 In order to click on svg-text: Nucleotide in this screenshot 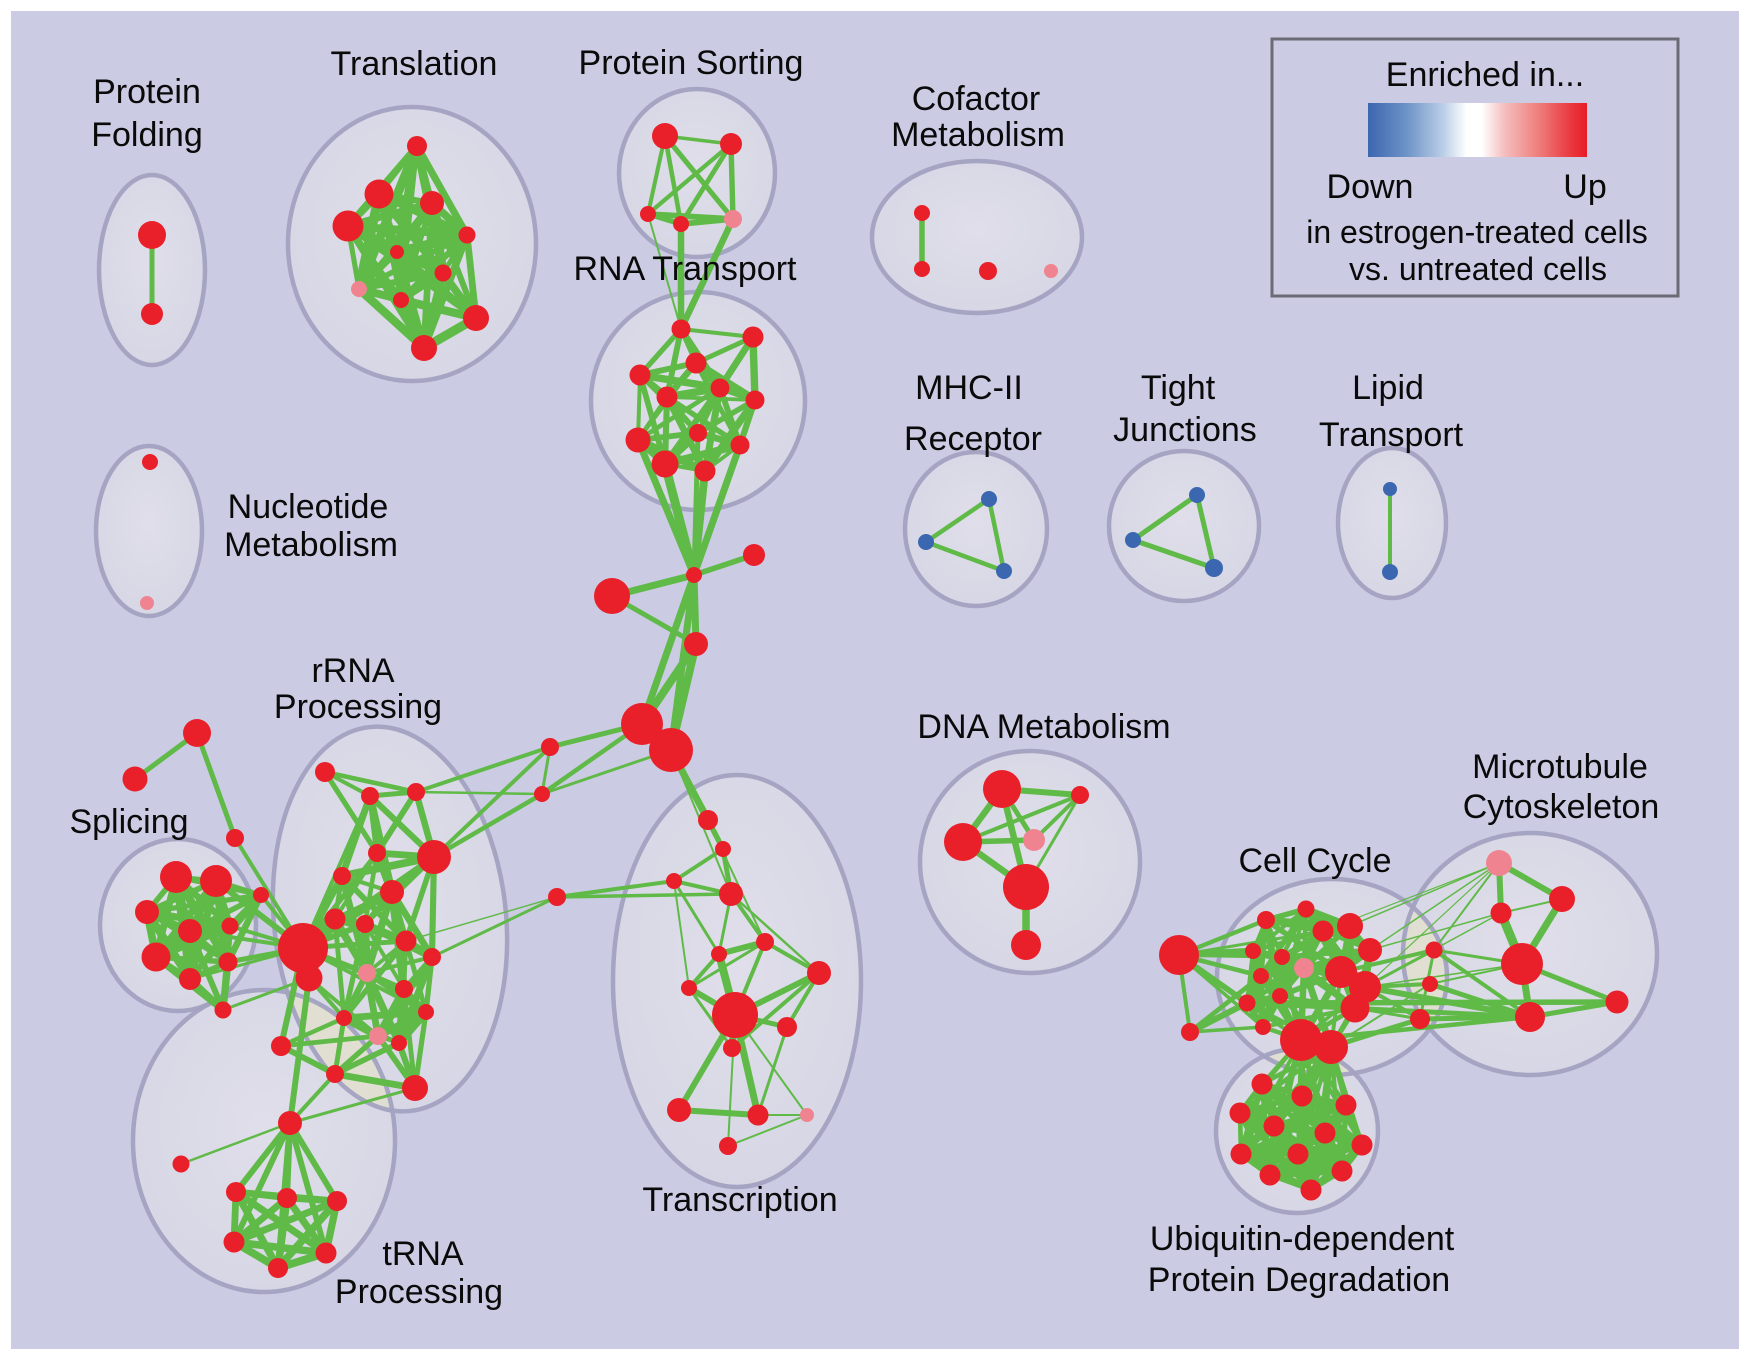, I will do `click(308, 507)`.